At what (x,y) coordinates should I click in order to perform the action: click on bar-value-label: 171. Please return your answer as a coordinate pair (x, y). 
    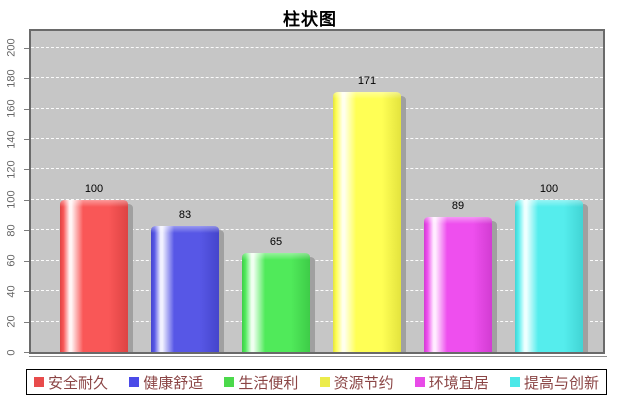
    Looking at the image, I should click on (367, 80).